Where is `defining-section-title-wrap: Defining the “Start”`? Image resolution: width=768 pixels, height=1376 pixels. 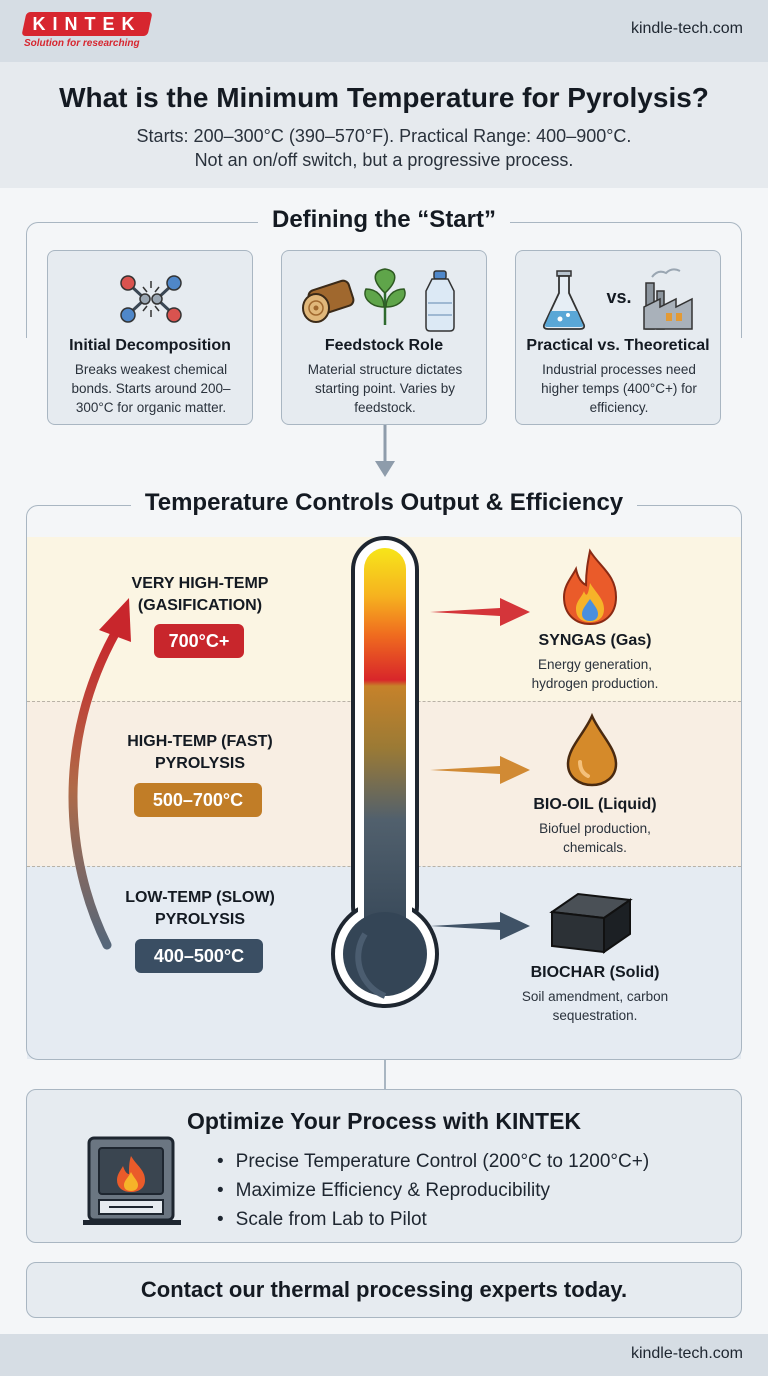
defining-section-title-wrap: Defining the “Start” is located at coordinates (384, 220).